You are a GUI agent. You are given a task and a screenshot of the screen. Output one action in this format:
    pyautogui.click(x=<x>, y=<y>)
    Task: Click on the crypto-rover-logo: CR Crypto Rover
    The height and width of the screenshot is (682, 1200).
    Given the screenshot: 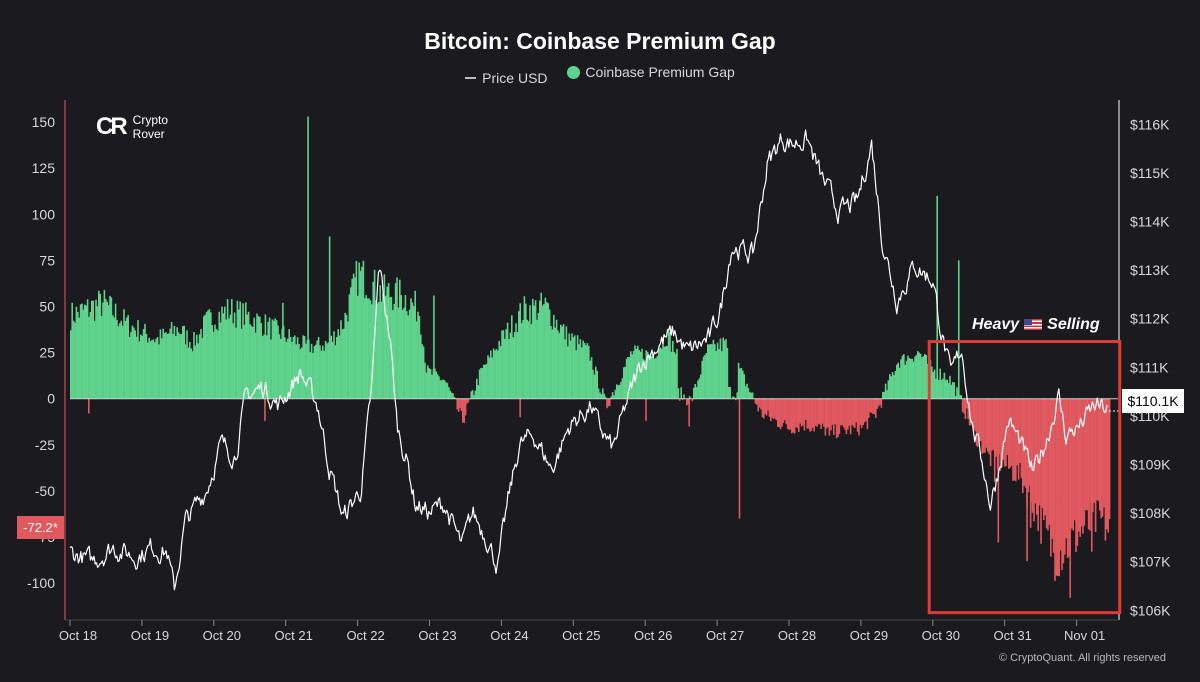 What is the action you would take?
    pyautogui.click(x=132, y=127)
    